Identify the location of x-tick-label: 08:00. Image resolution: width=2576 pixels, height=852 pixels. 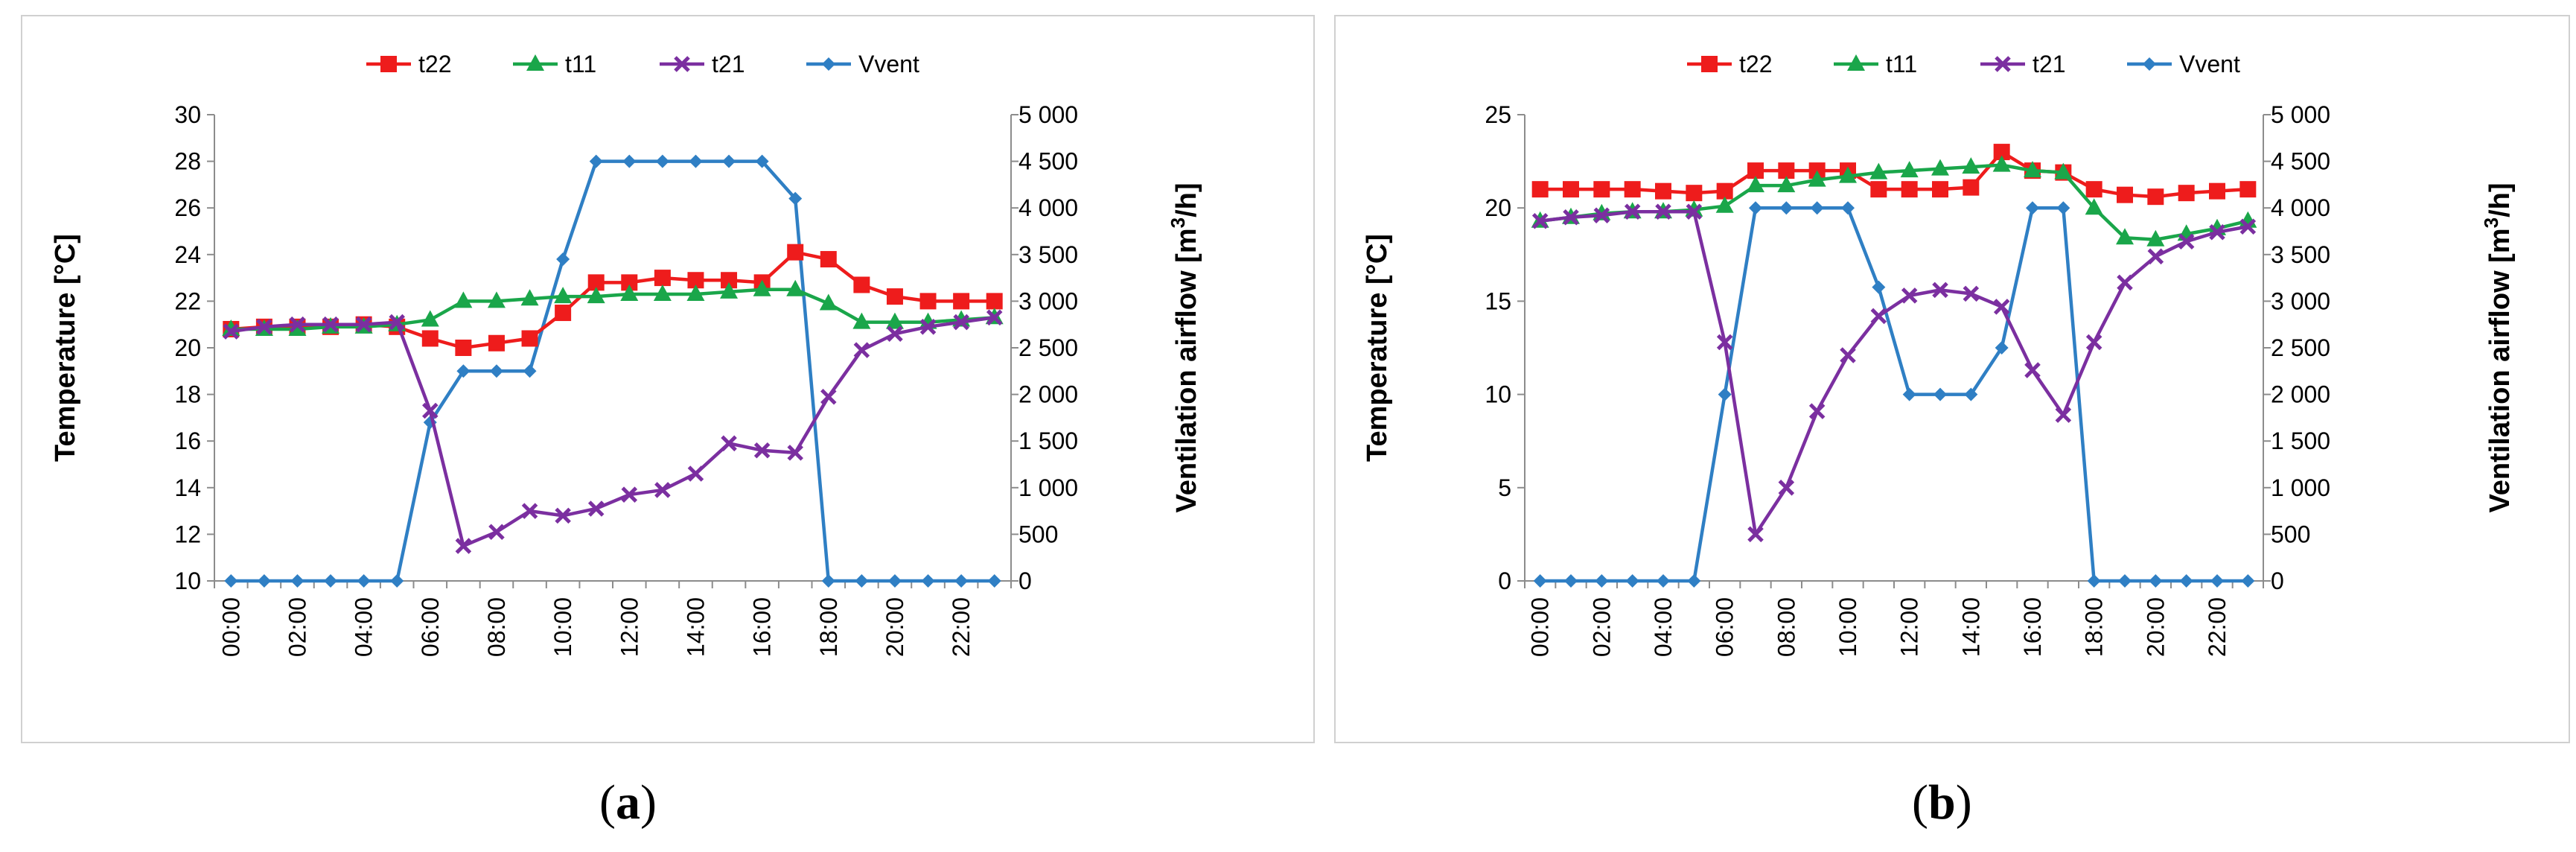
(1786, 627).